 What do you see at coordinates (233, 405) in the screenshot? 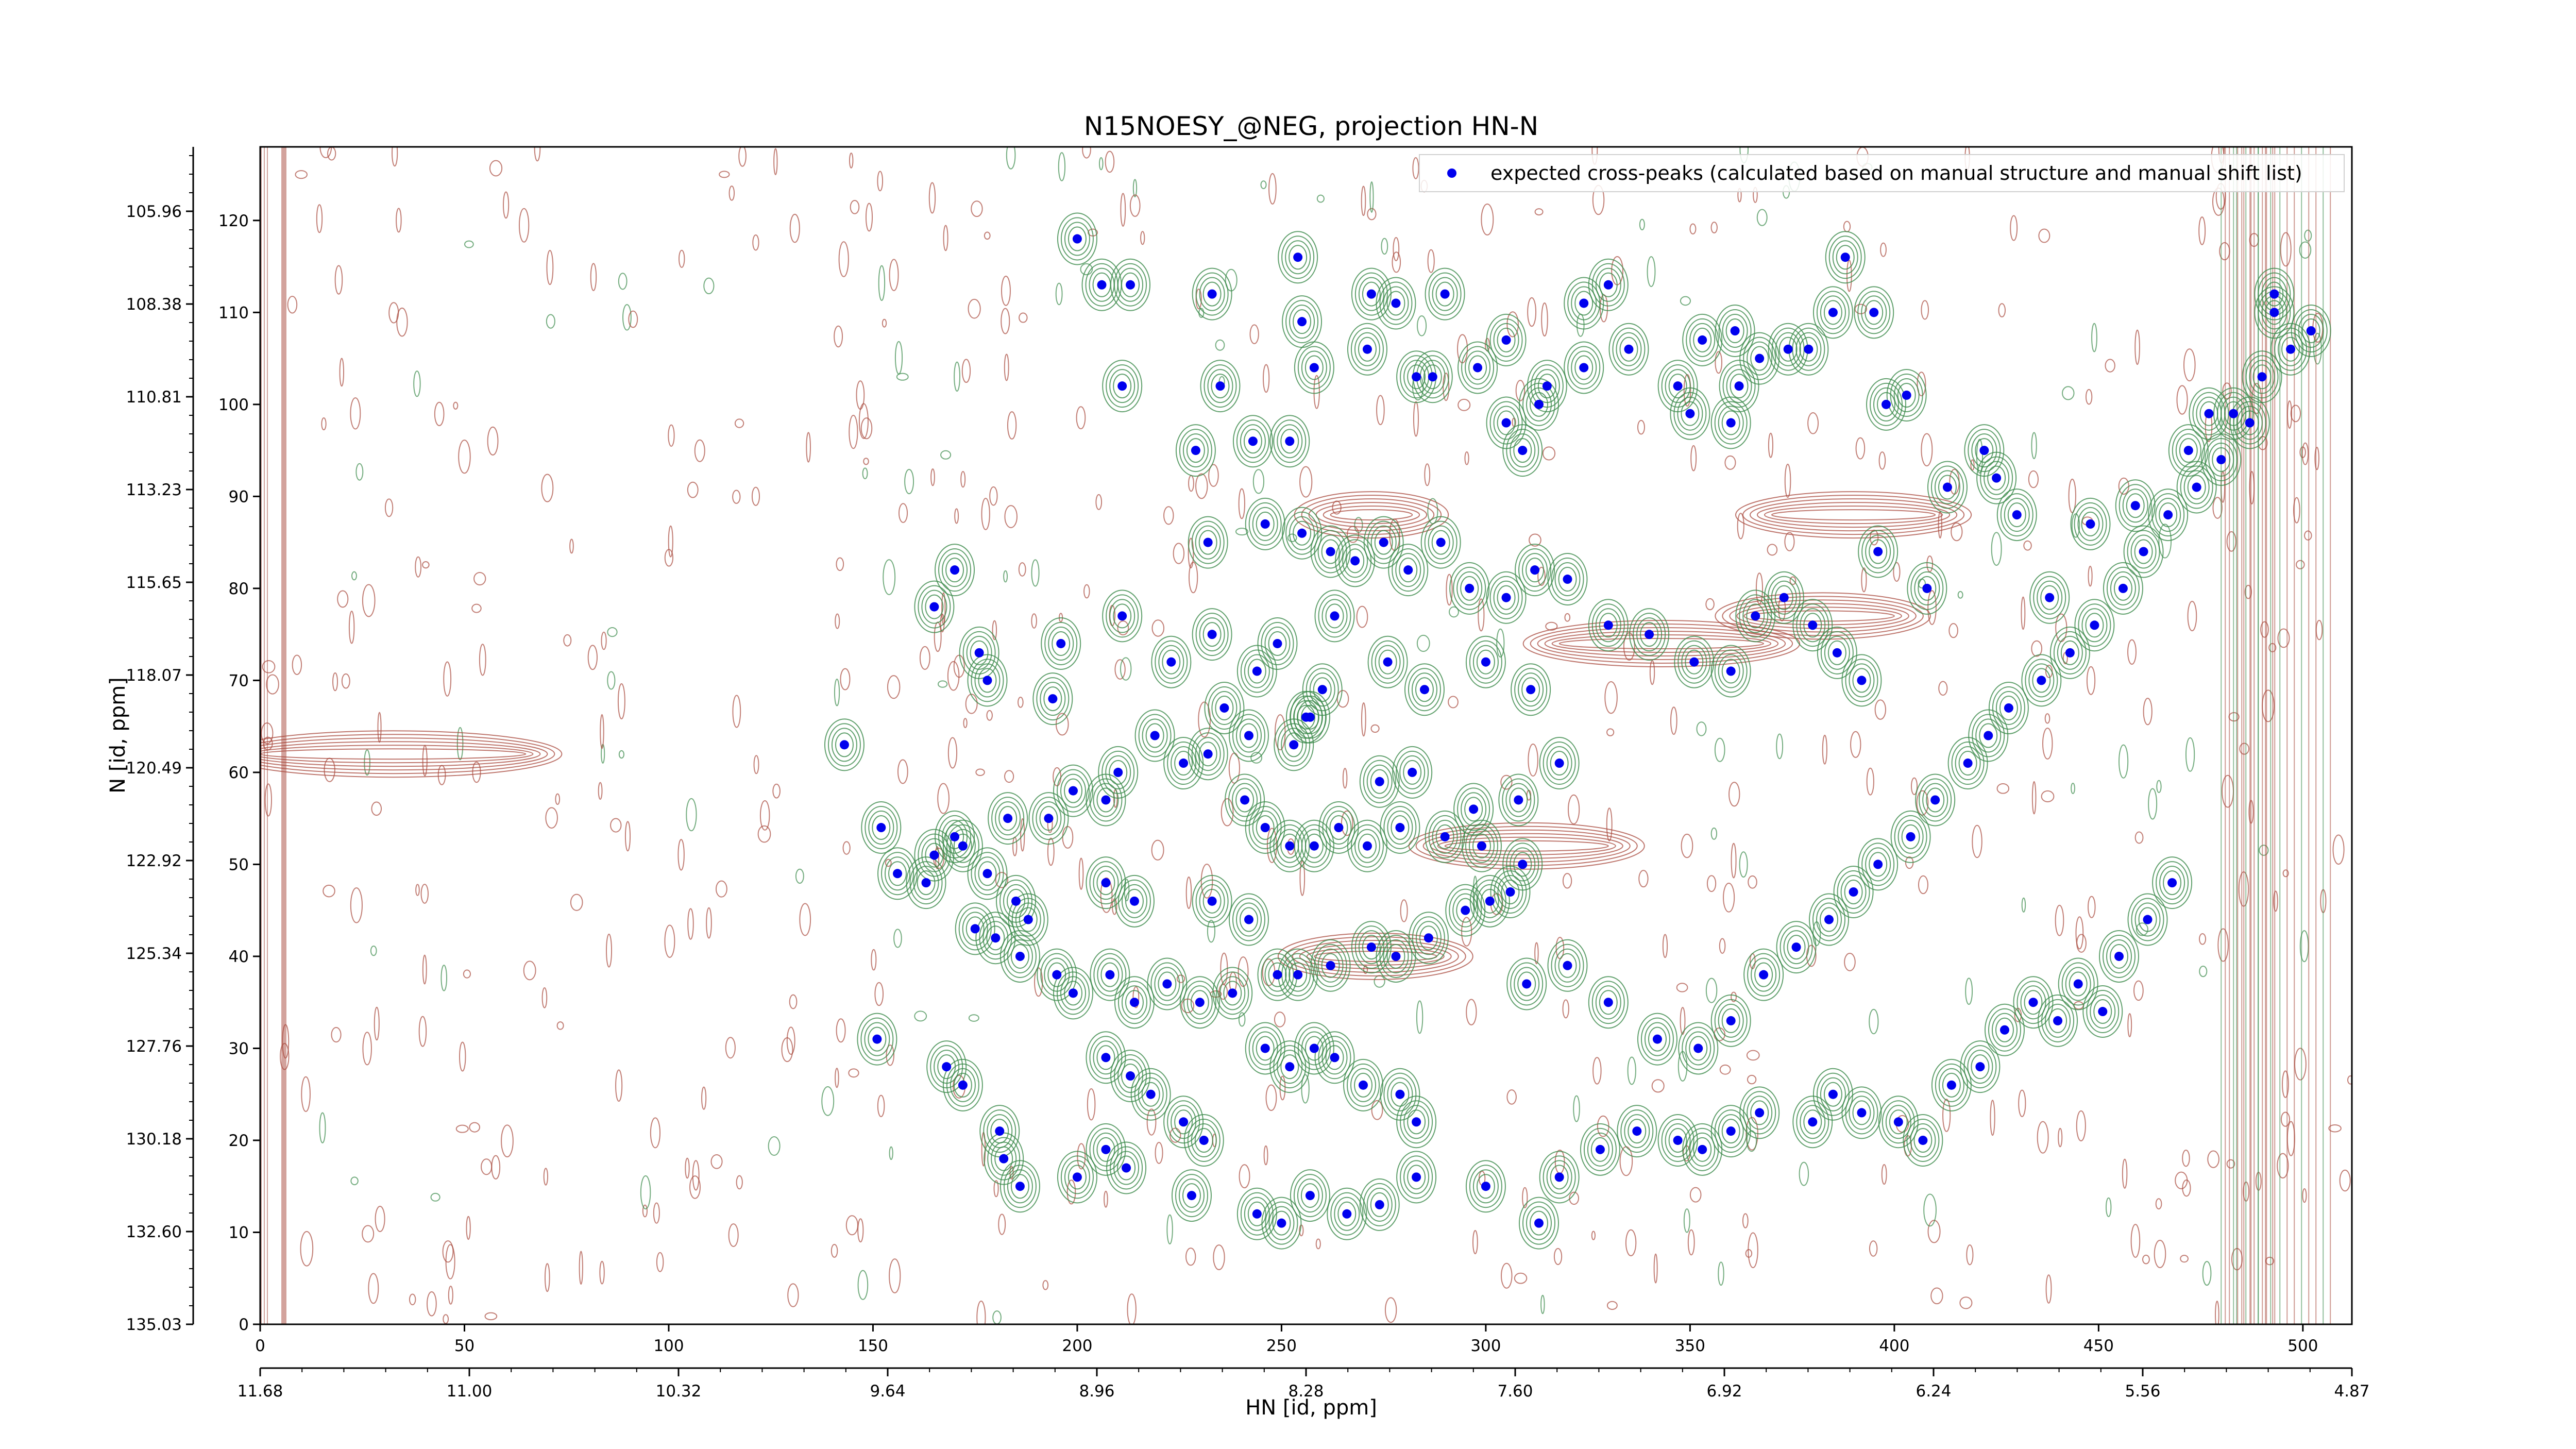
I see `y-tick-label: 100` at bounding box center [233, 405].